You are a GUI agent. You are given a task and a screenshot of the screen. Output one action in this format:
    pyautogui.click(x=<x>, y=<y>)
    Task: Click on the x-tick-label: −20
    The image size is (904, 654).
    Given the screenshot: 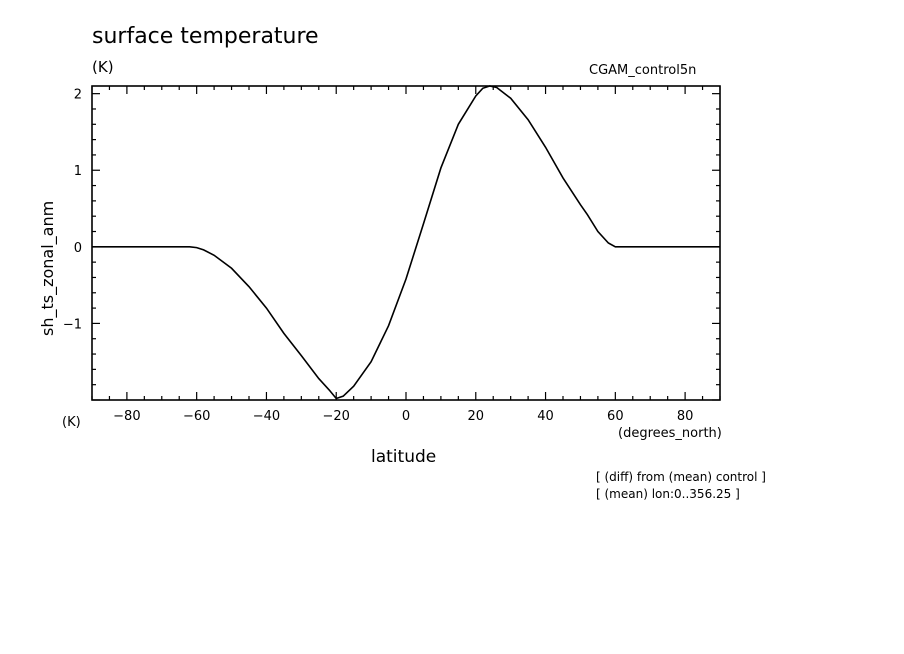 What is the action you would take?
    pyautogui.click(x=336, y=416)
    